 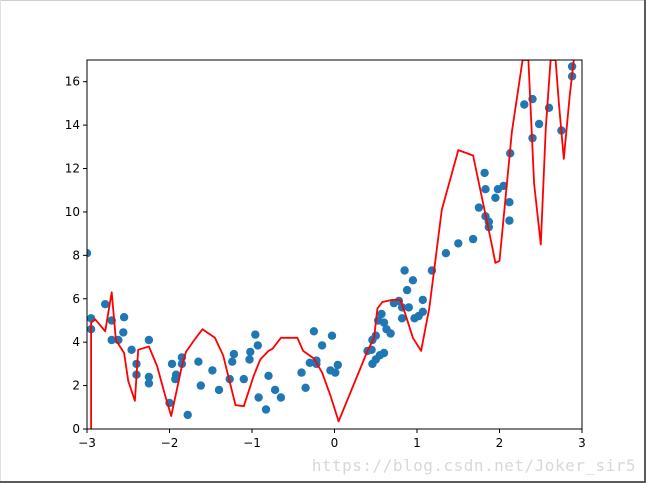 I want to click on window-left-edge, so click(x=0, y=241).